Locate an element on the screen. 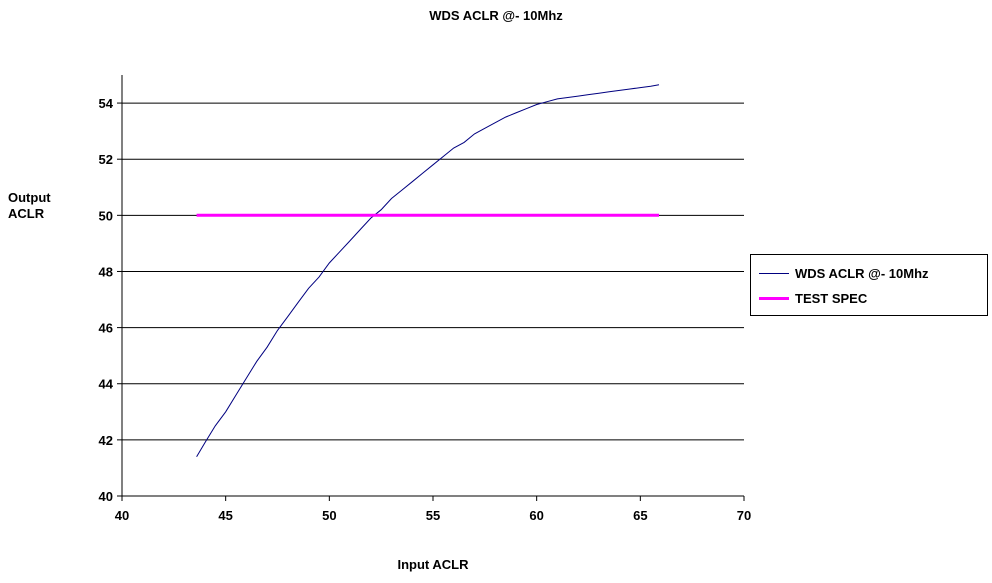 The width and height of the screenshot is (992, 583). legend-item-series-2: TEST SPEC is located at coordinates (813, 298).